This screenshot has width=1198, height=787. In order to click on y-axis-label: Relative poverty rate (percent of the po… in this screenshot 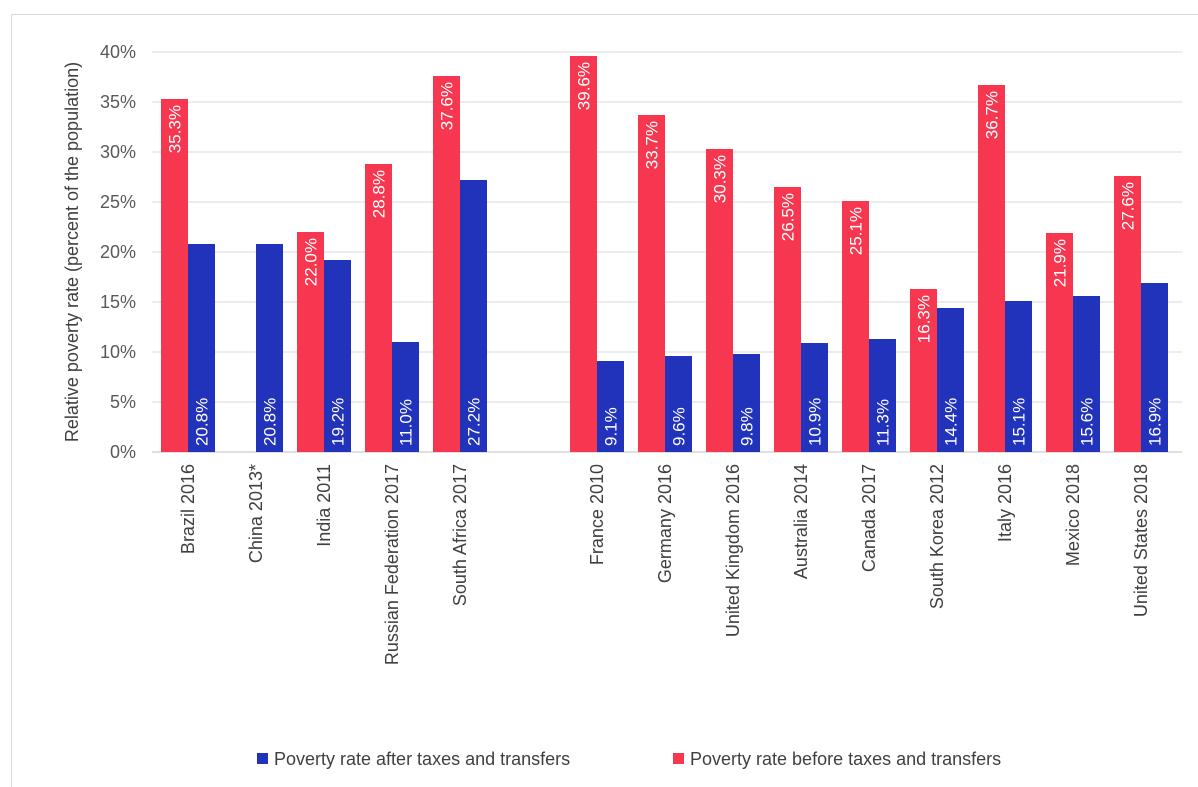, I will do `click(72, 252)`.